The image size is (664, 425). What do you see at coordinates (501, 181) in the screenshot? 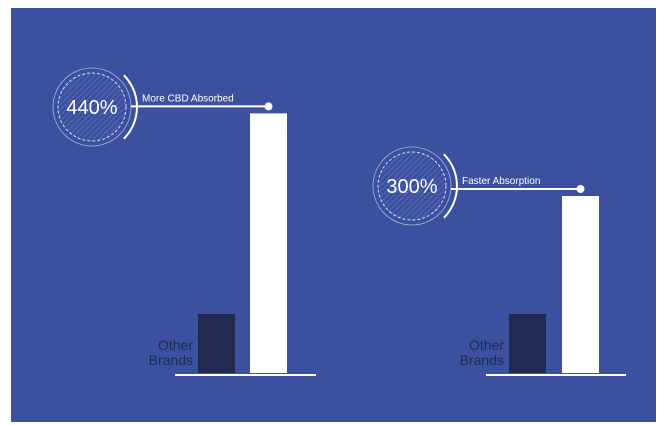
I see `callout-label: Faster Absorption` at bounding box center [501, 181].